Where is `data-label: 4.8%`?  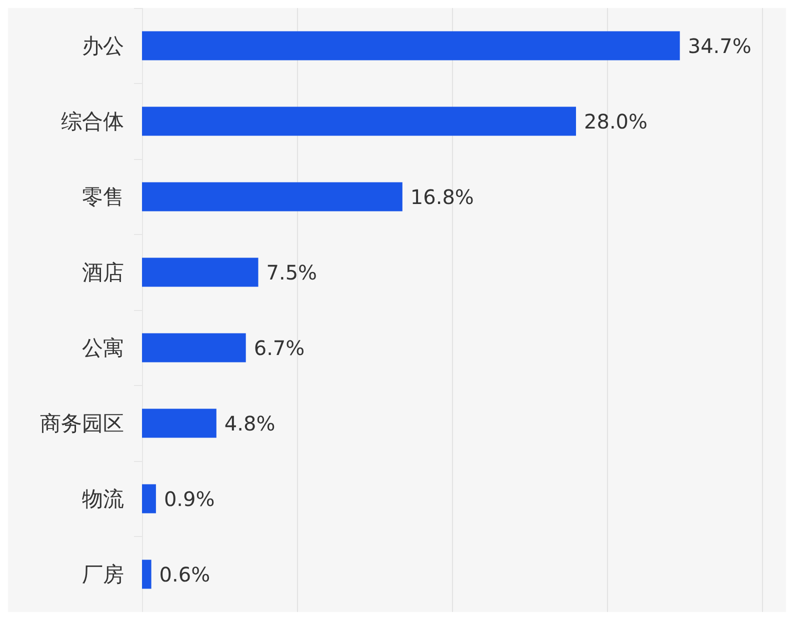 data-label: 4.8% is located at coordinates (250, 423).